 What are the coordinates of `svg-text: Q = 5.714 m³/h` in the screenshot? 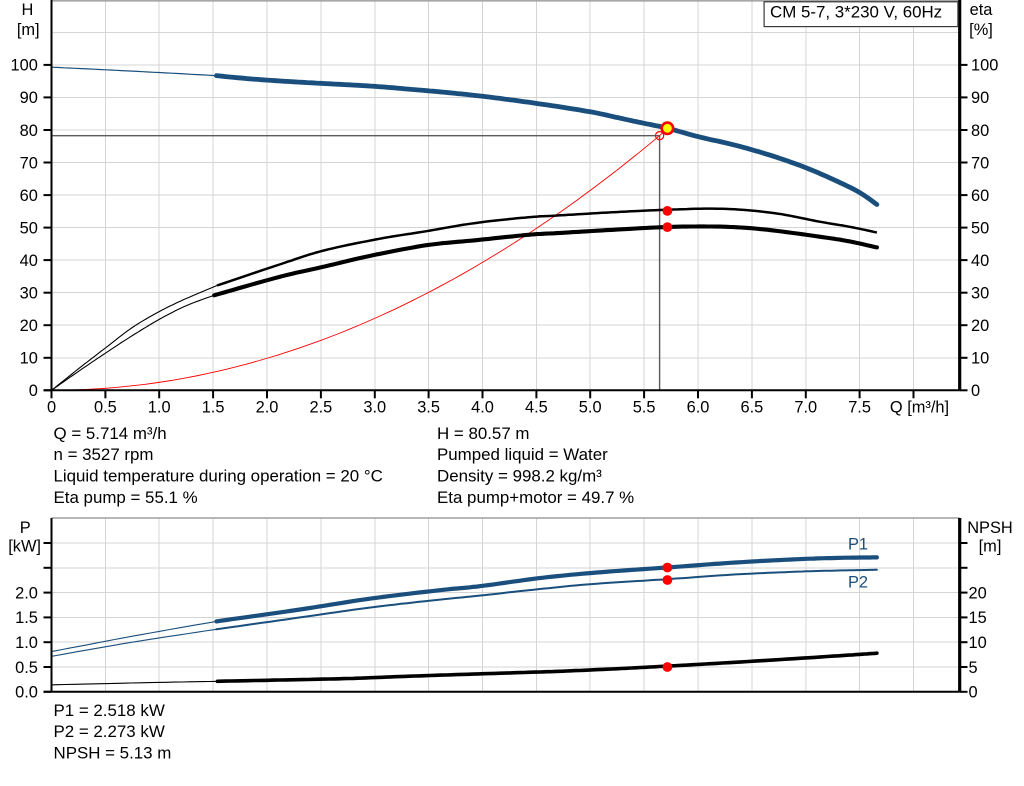 It's located at (110, 433).